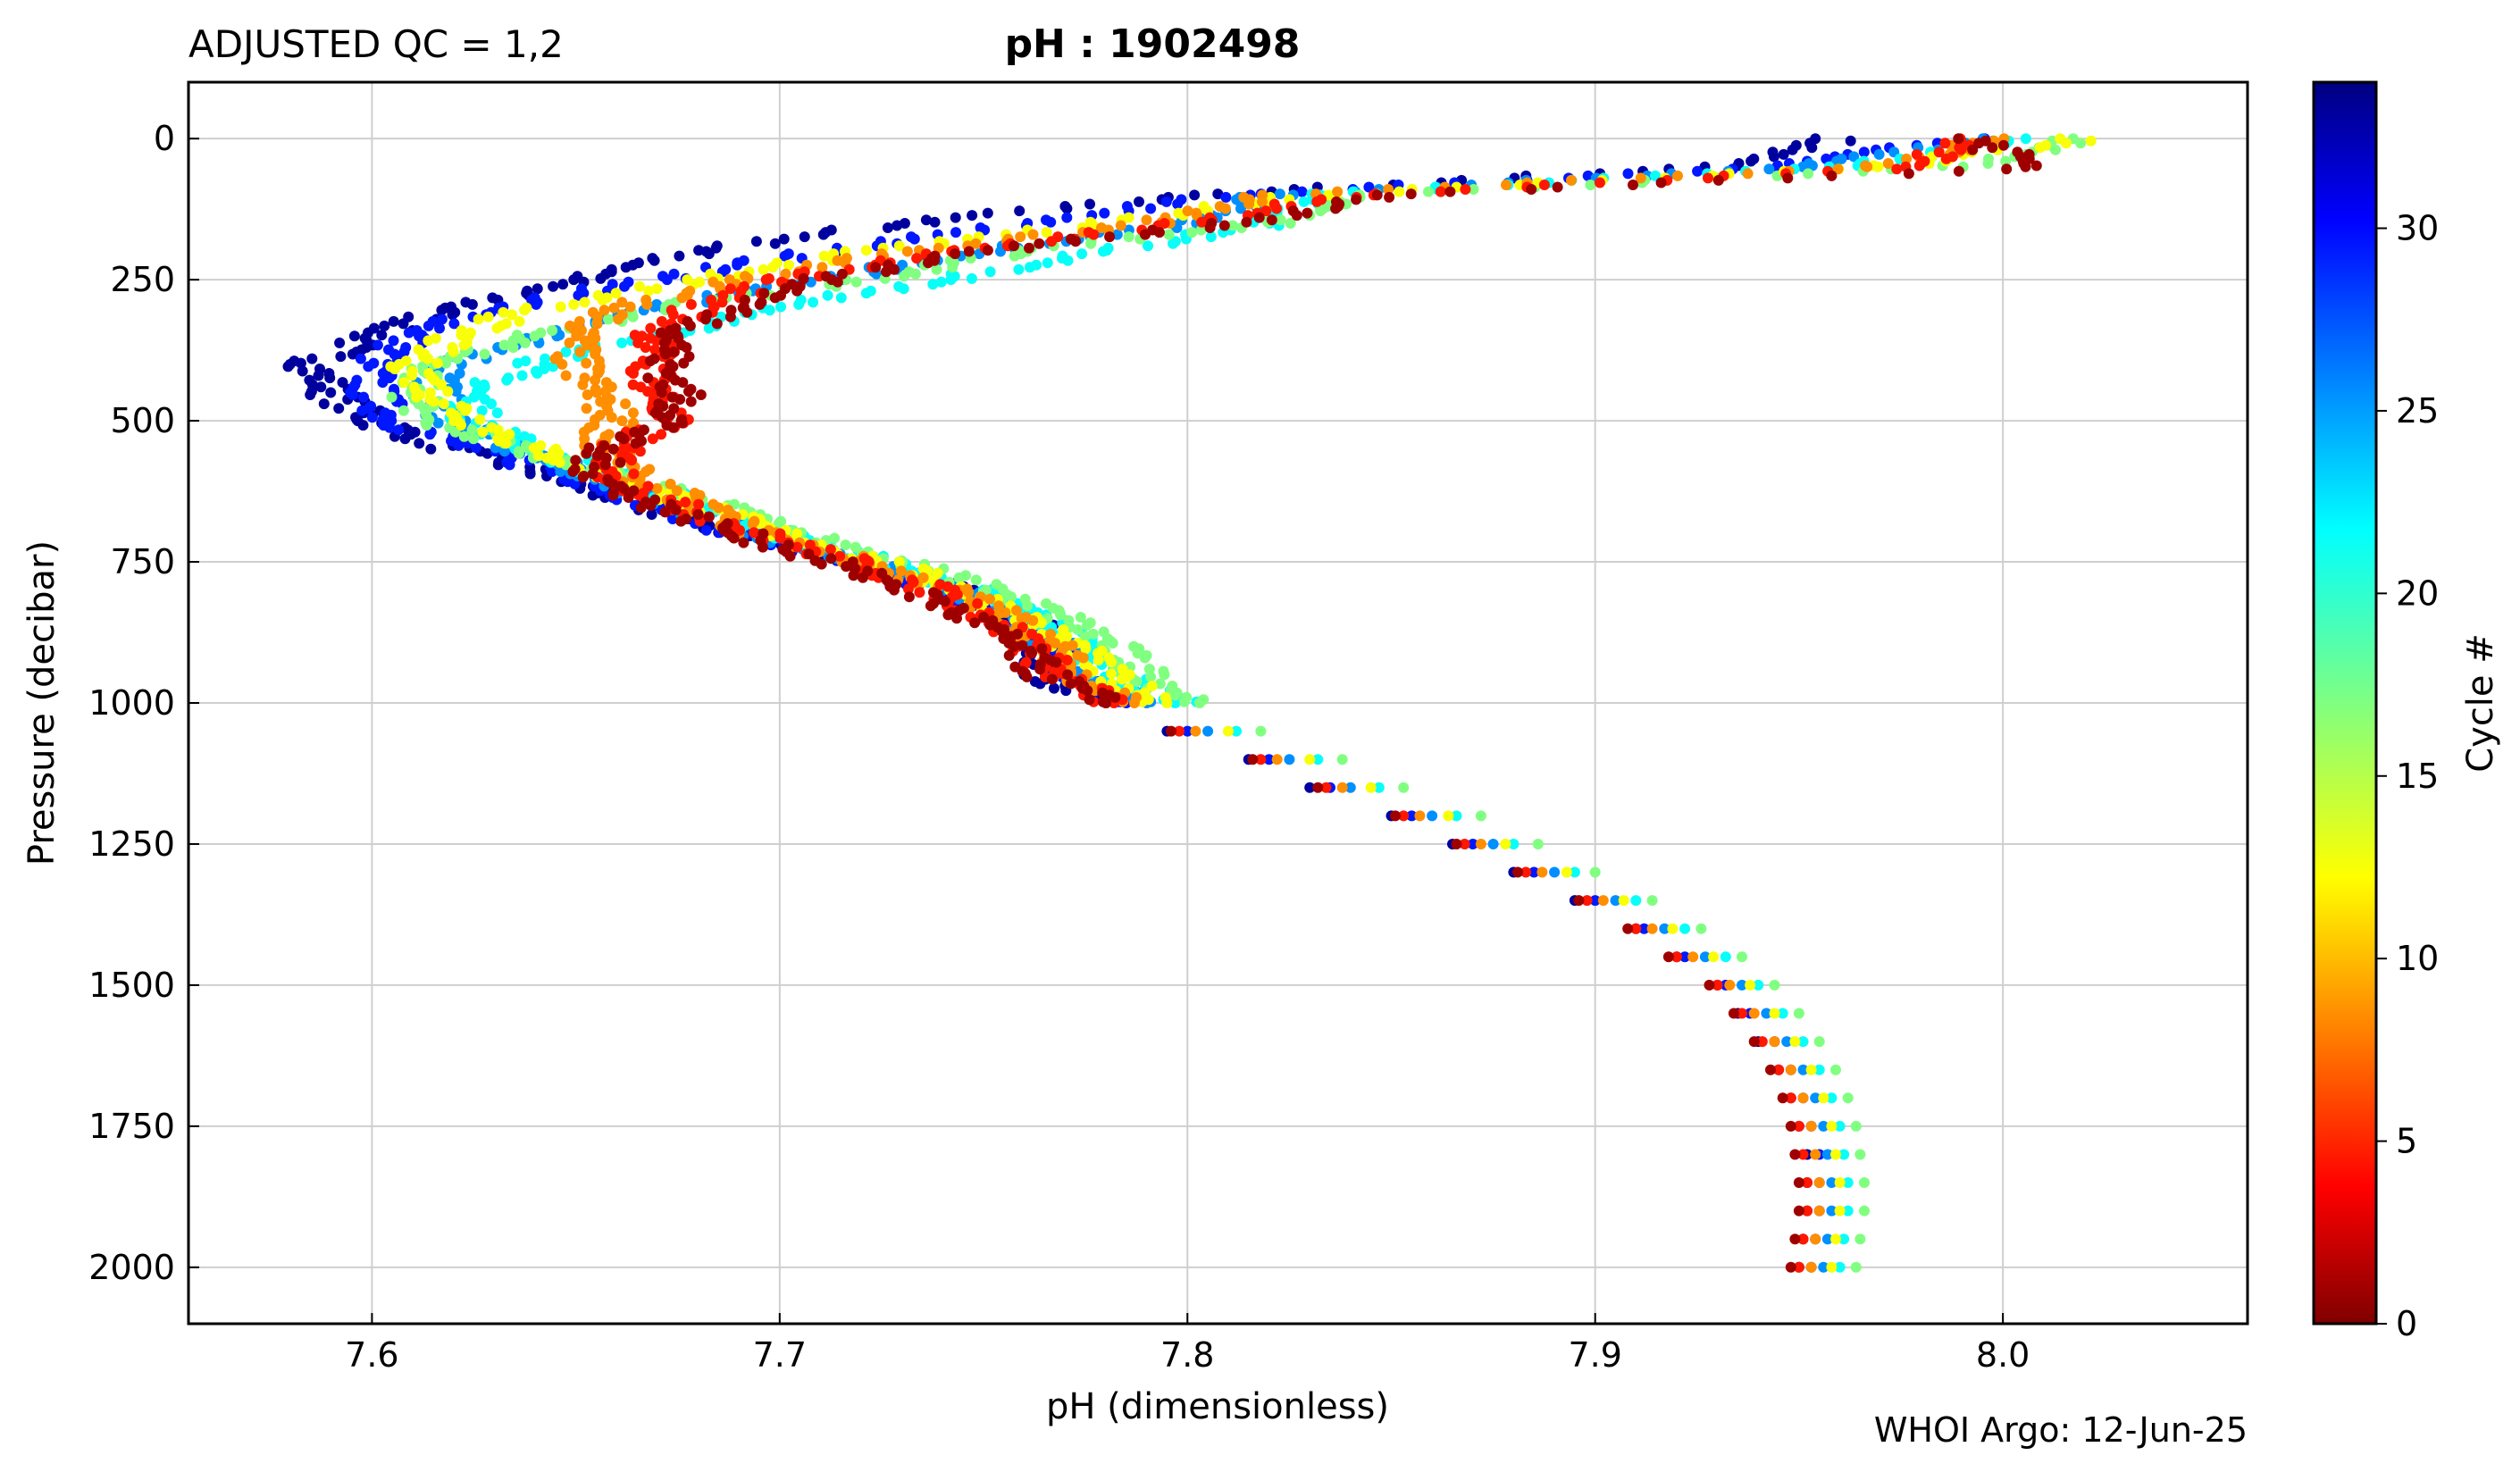 The image size is (2520, 1472). What do you see at coordinates (142, 421) in the screenshot?
I see `y-tick-label: 500` at bounding box center [142, 421].